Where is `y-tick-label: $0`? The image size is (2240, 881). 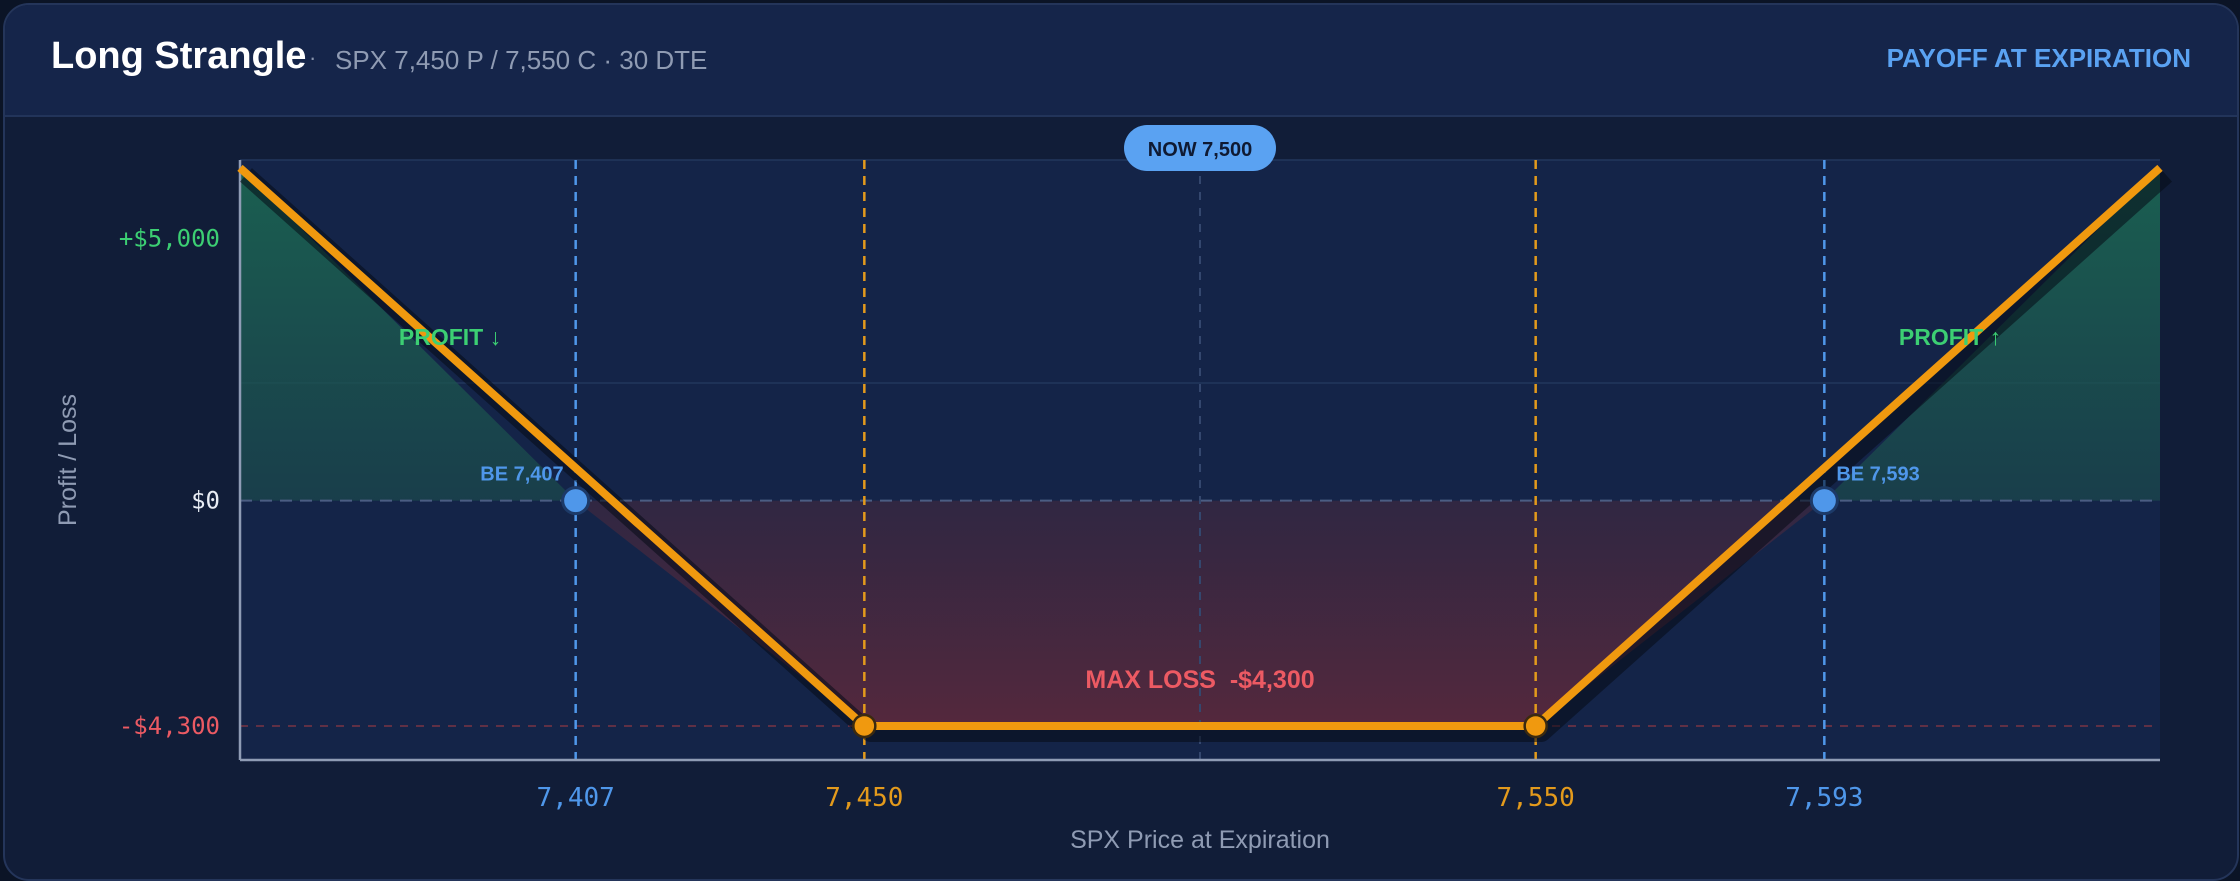
y-tick-label: $0 is located at coordinates (205, 501).